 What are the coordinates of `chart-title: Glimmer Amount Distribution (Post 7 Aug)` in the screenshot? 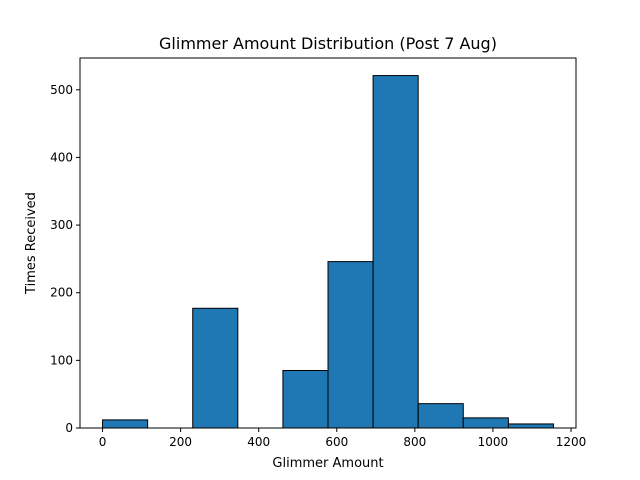 It's located at (328, 43).